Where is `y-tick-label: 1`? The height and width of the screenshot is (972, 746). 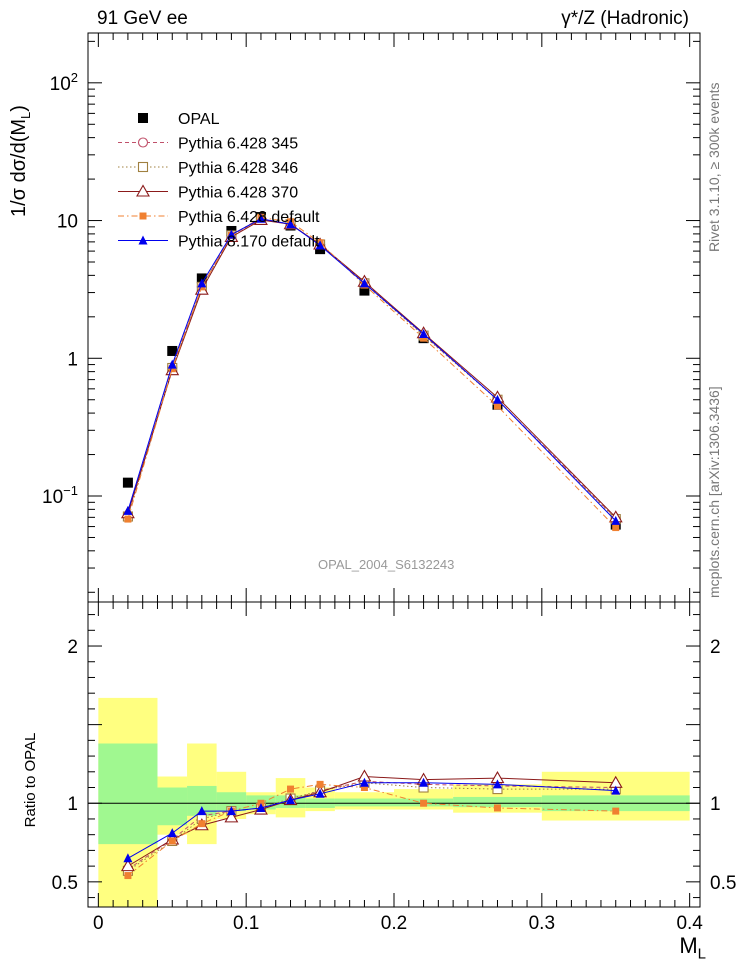
y-tick-label: 1 is located at coordinates (72, 359).